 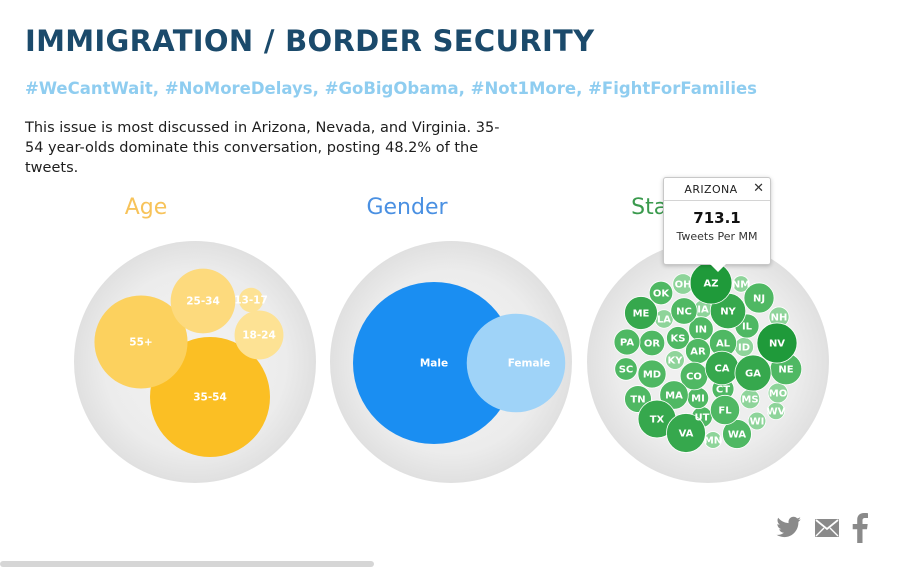 I want to click on state-label-ct: CT, so click(x=723, y=390).